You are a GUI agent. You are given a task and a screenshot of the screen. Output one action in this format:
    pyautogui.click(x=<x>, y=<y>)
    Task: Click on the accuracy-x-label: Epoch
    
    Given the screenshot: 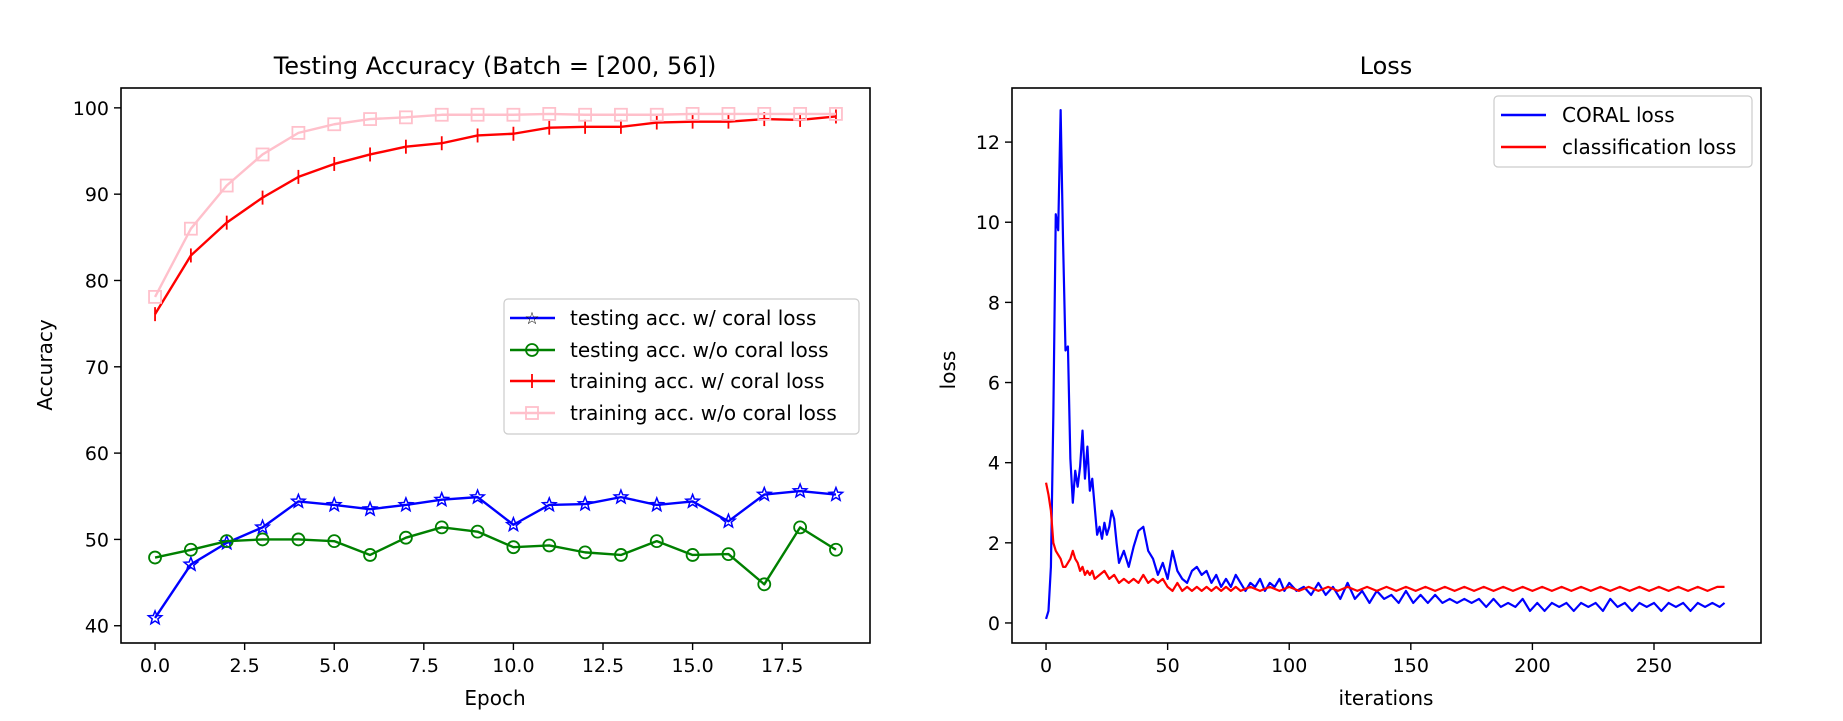 What is the action you would take?
    pyautogui.click(x=494, y=698)
    